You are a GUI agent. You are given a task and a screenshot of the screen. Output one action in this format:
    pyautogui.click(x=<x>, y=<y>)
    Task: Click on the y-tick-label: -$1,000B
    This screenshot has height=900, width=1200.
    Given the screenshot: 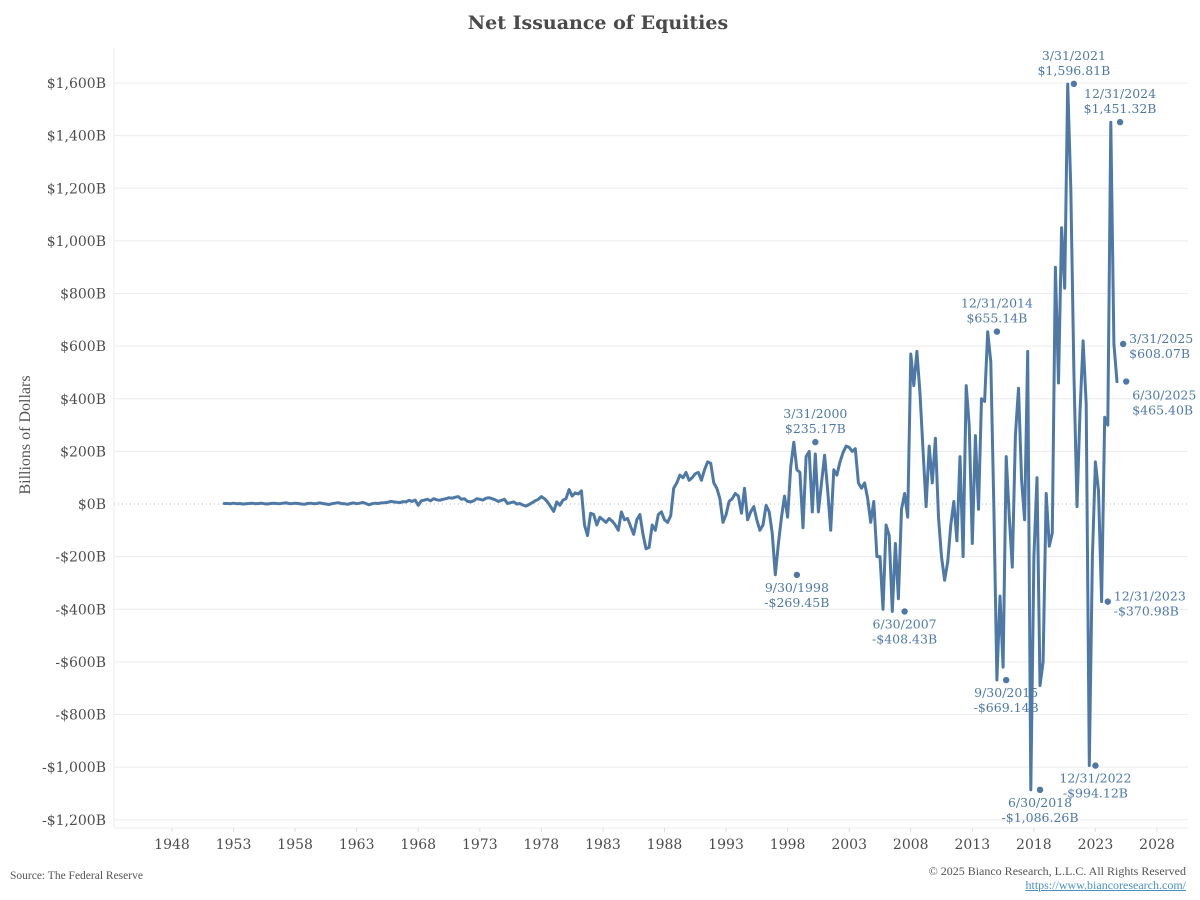 What is the action you would take?
    pyautogui.click(x=74, y=768)
    